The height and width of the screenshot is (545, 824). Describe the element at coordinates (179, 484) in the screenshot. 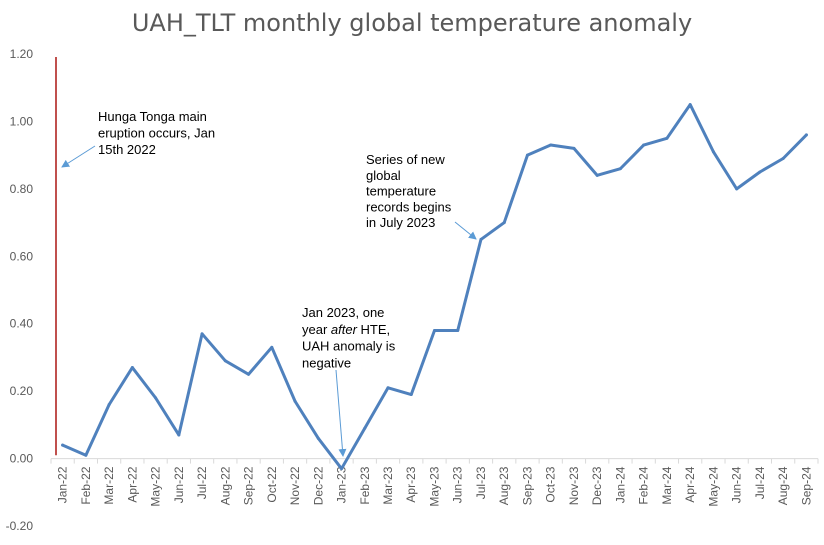

I see `x-tick-label: Jun-22` at that location.